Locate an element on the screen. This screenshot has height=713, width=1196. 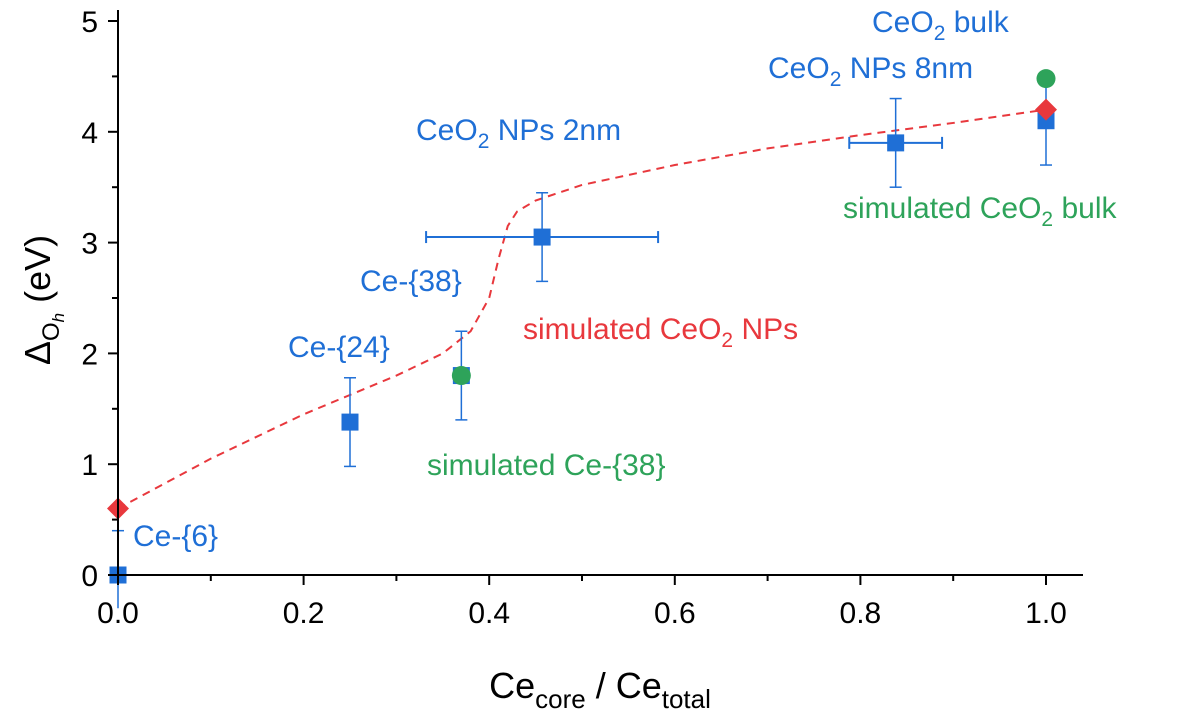
y-axis-title: ΔOh (eV) is located at coordinates (42, 300).